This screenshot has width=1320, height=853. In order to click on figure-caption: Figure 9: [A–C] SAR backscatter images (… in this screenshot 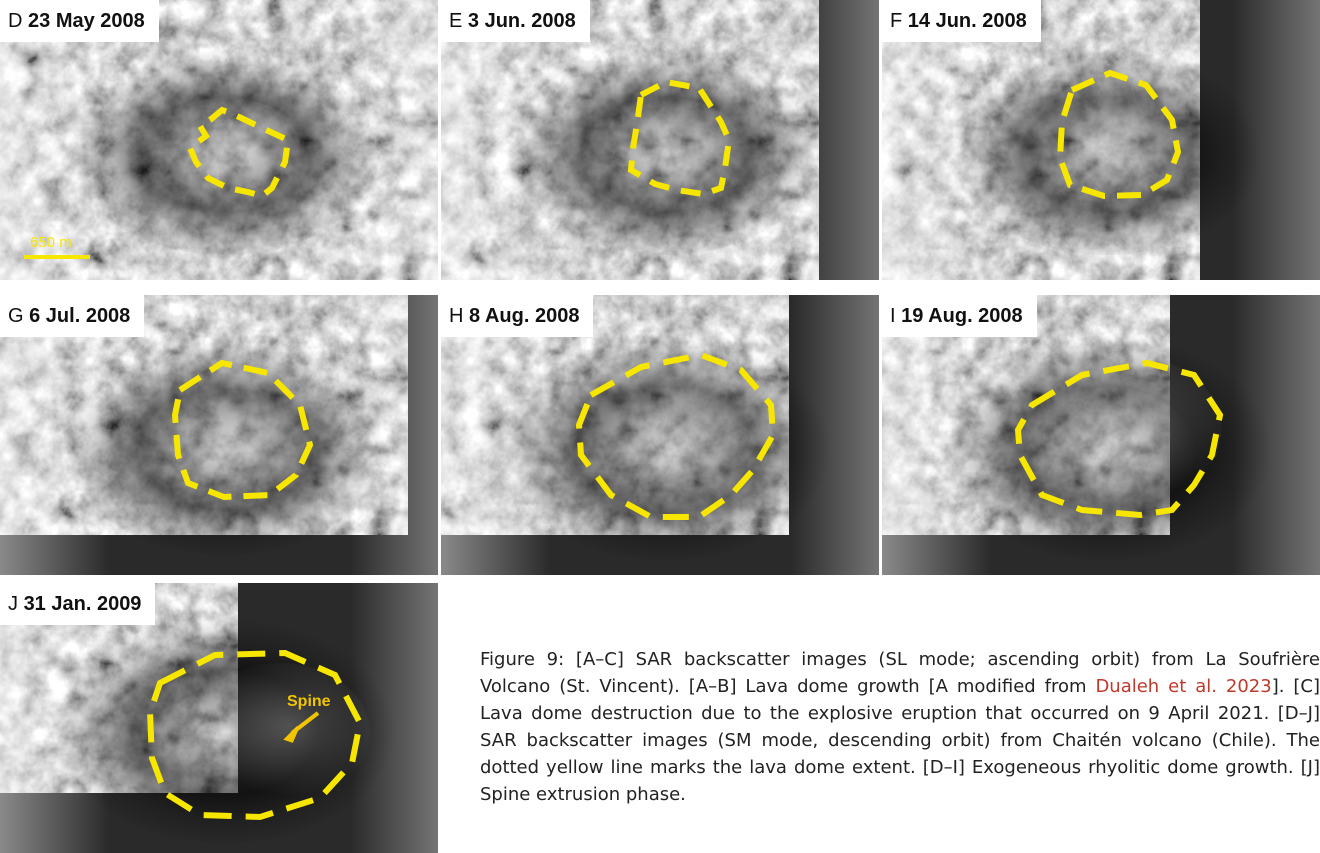, I will do `click(900, 727)`.